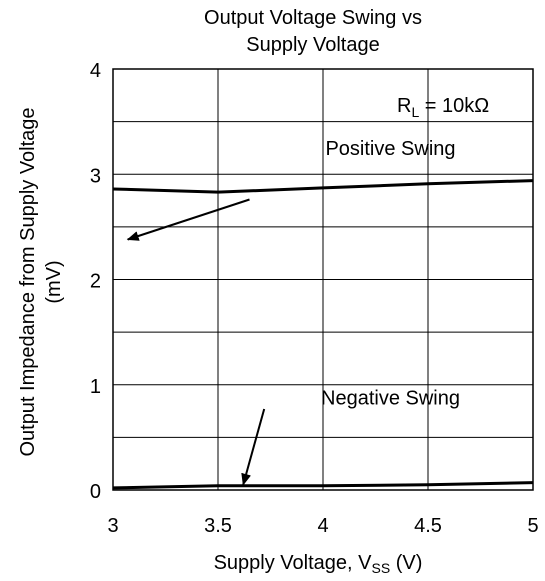  I want to click on annotation-label-positive-swing: Positive Swing, so click(390, 149).